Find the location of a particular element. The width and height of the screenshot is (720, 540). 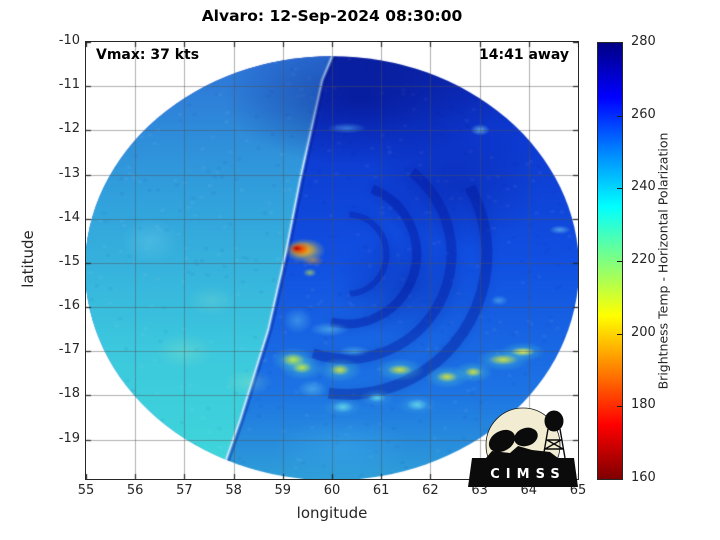

y-axis-label: latitude is located at coordinates (28, 259).